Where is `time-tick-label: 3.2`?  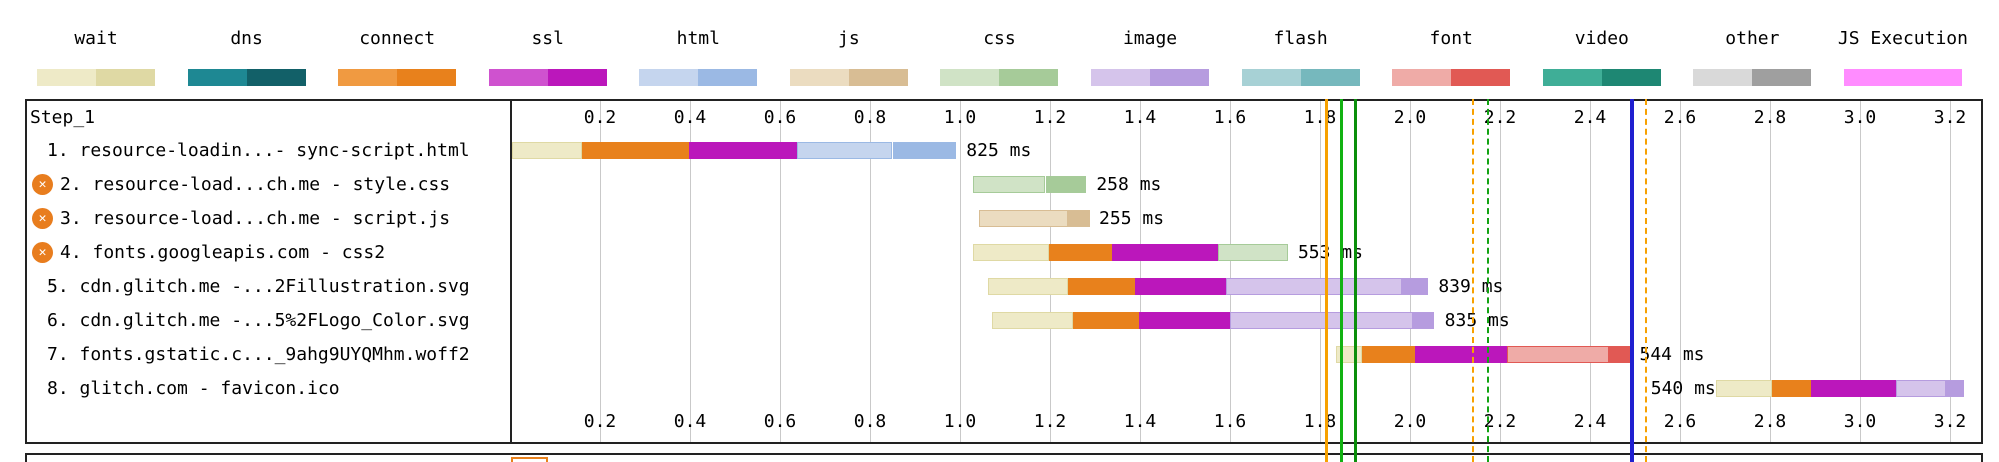
time-tick-label: 3.2 is located at coordinates (1950, 421).